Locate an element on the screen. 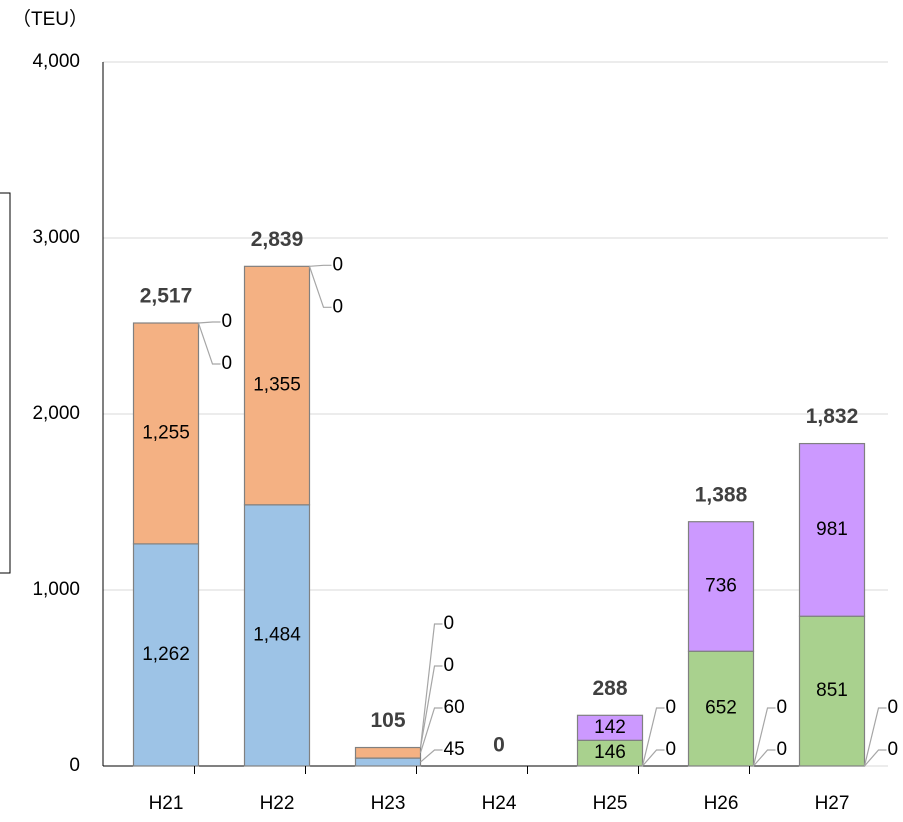 The height and width of the screenshot is (822, 903). y-tick-label: 4,000 is located at coordinates (56, 61).